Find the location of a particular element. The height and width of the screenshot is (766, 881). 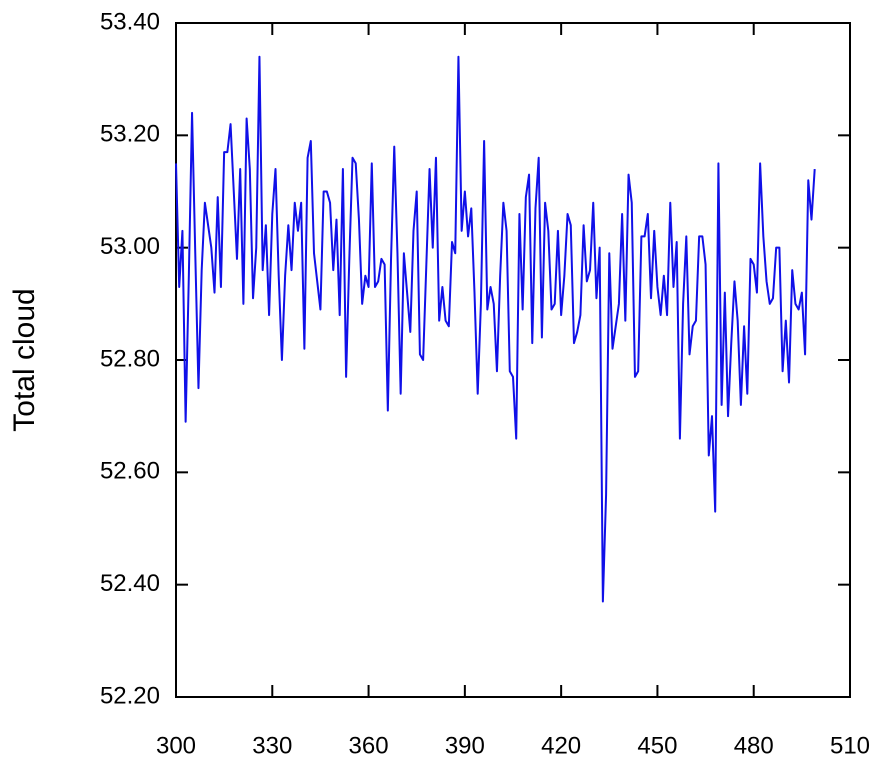

y-tick-label: 52.40 is located at coordinates (130, 583).